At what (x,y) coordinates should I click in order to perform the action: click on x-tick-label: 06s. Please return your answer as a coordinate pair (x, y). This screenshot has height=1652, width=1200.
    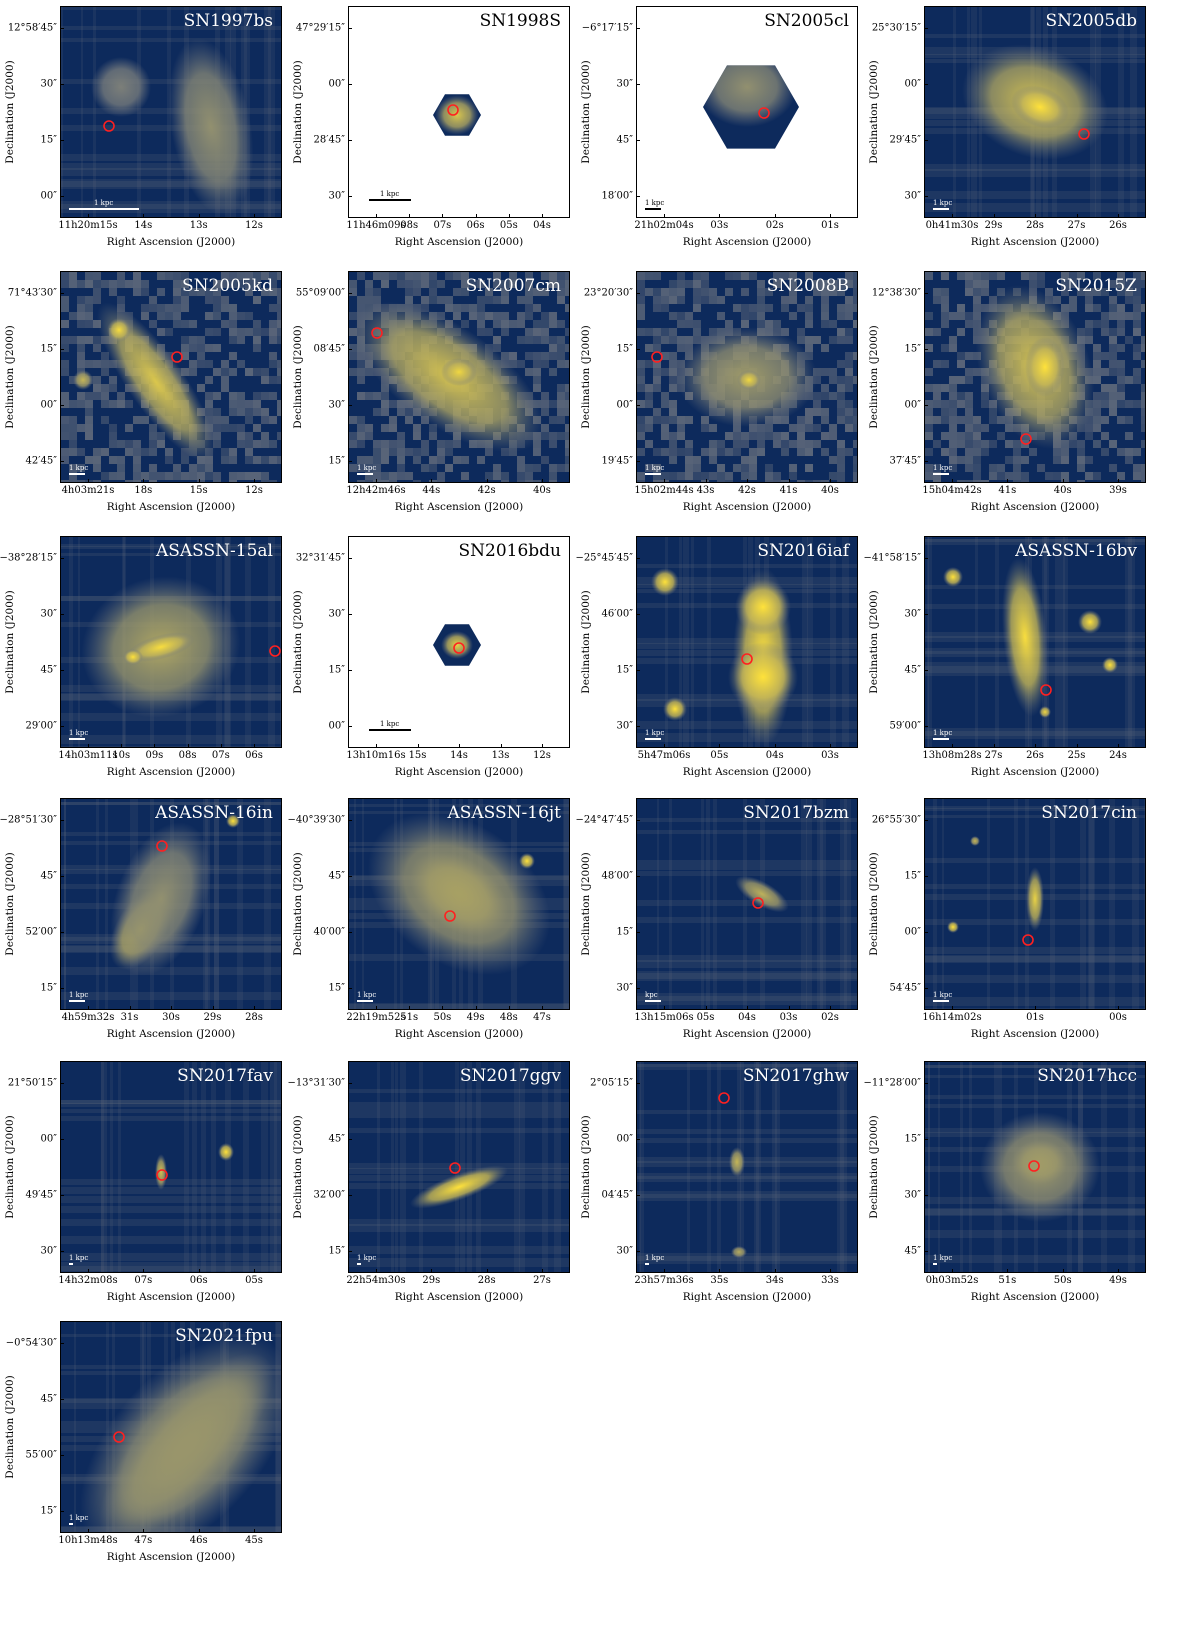
    Looking at the image, I should click on (475, 225).